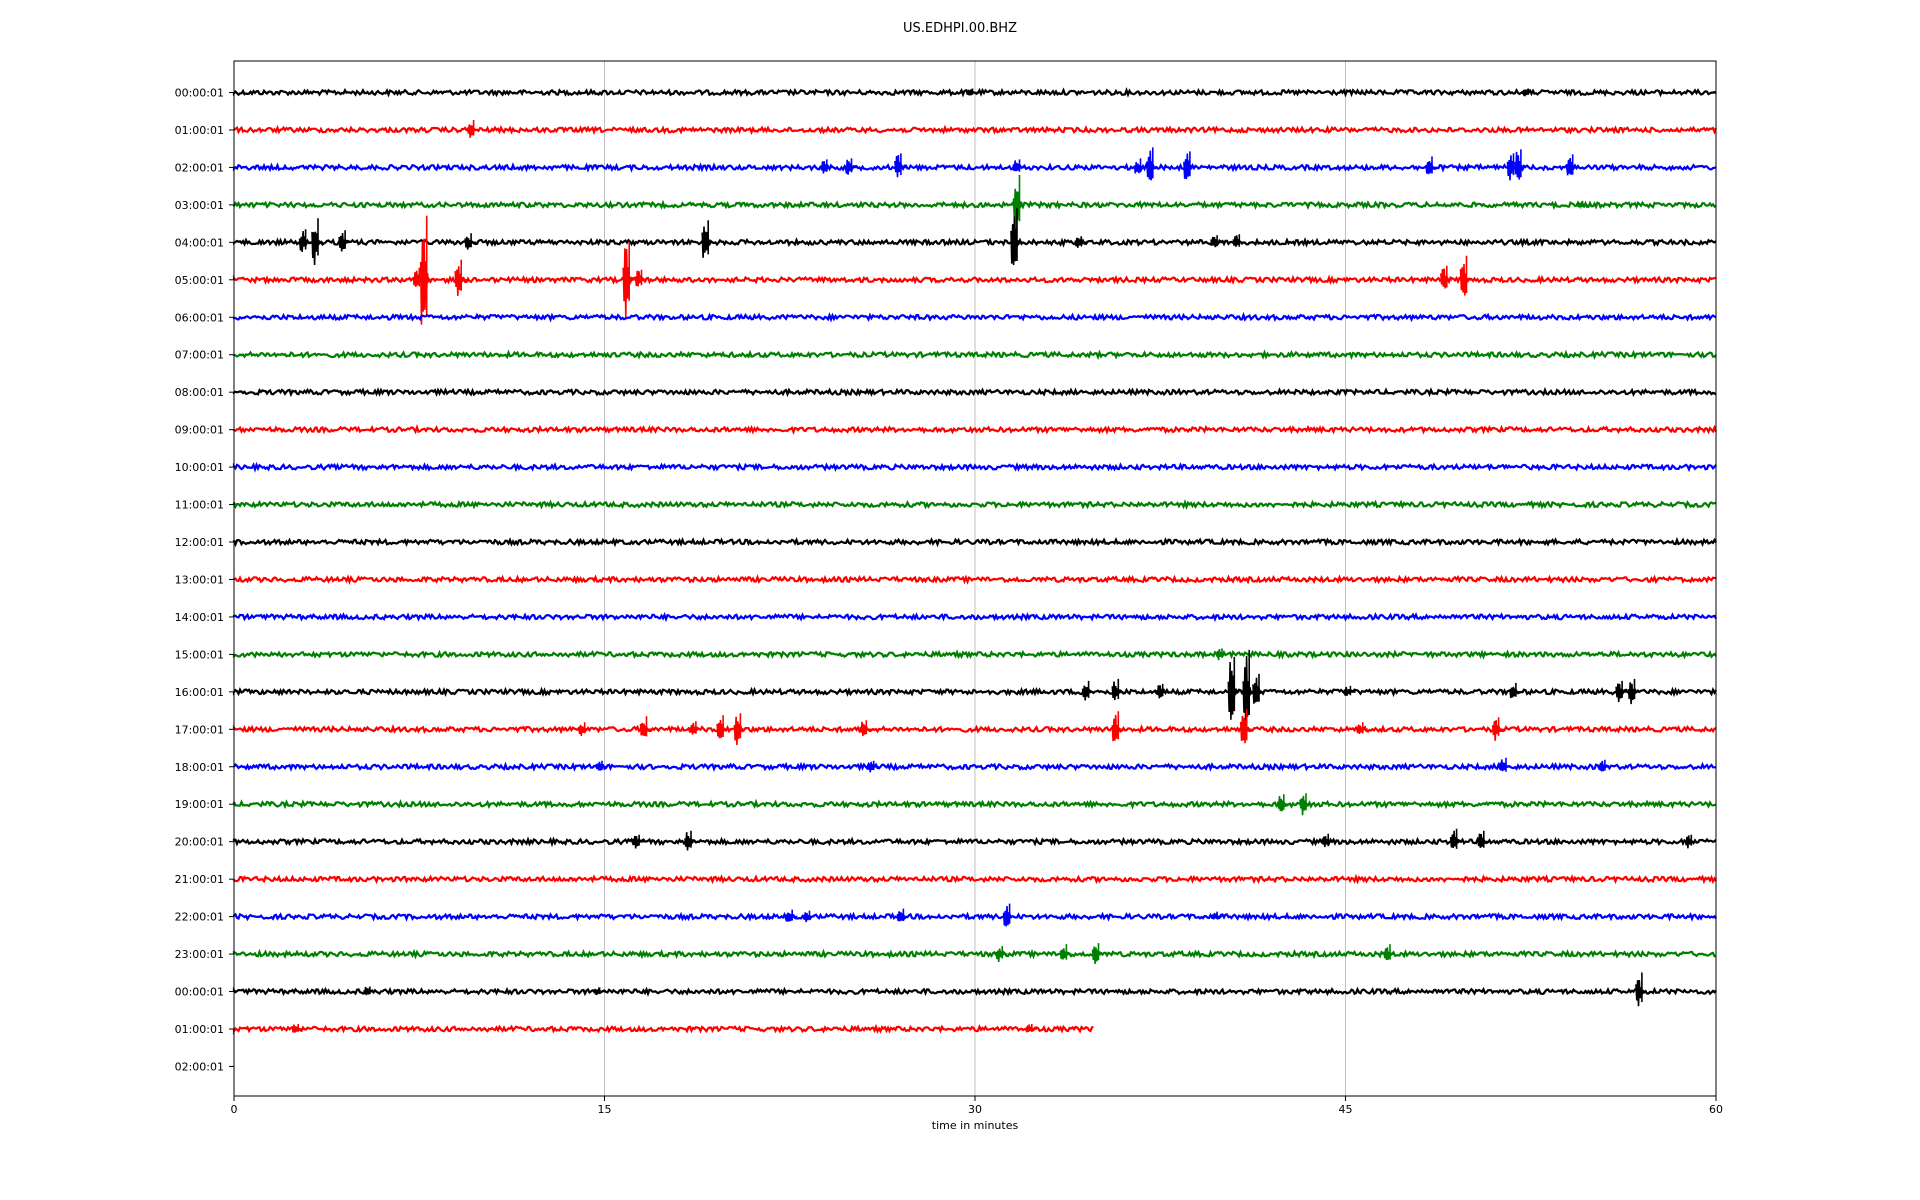 The height and width of the screenshot is (1200, 1920). I want to click on y-tick-label: 06:00:01, so click(199, 317).